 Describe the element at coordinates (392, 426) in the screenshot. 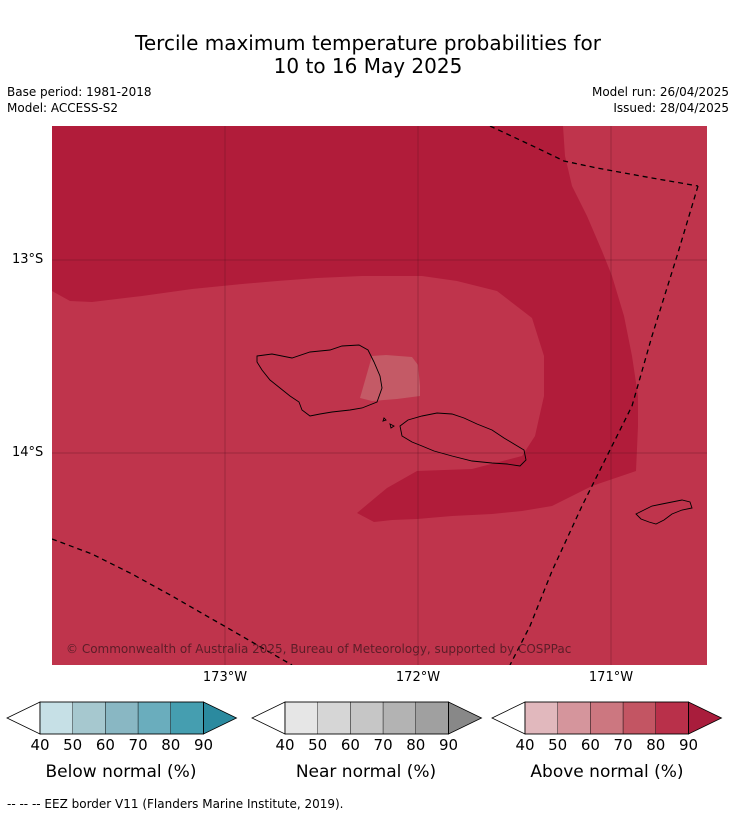

I see `islet-apolima` at that location.